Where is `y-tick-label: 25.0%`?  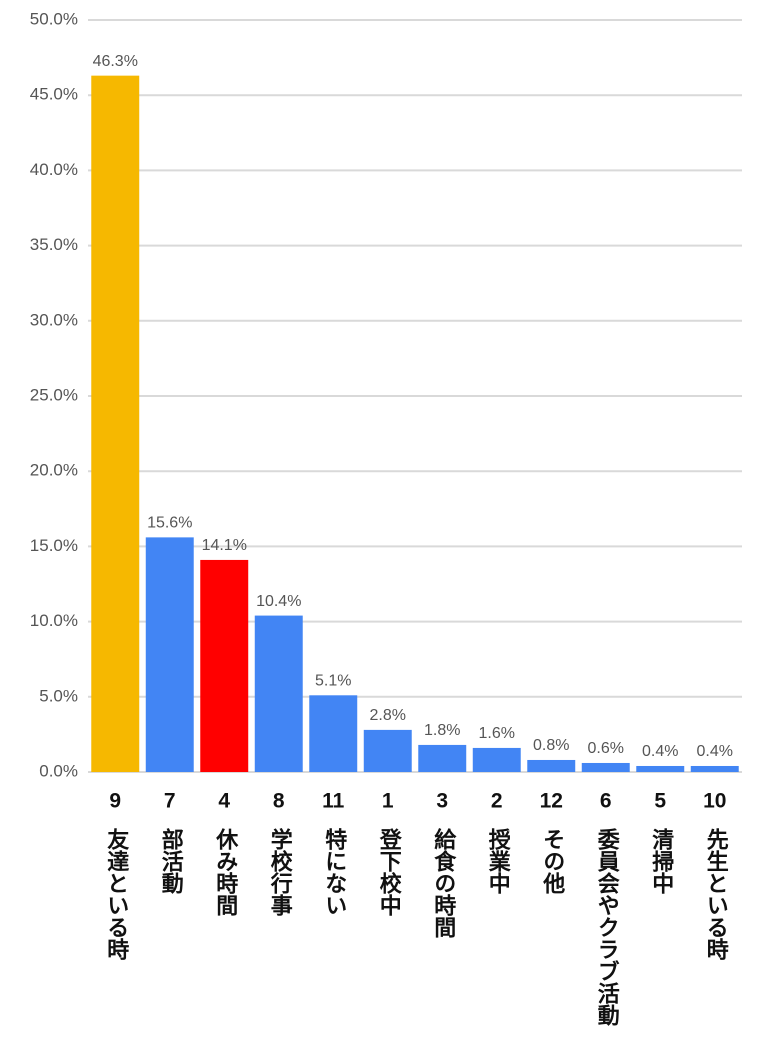
y-tick-label: 25.0% is located at coordinates (54, 394).